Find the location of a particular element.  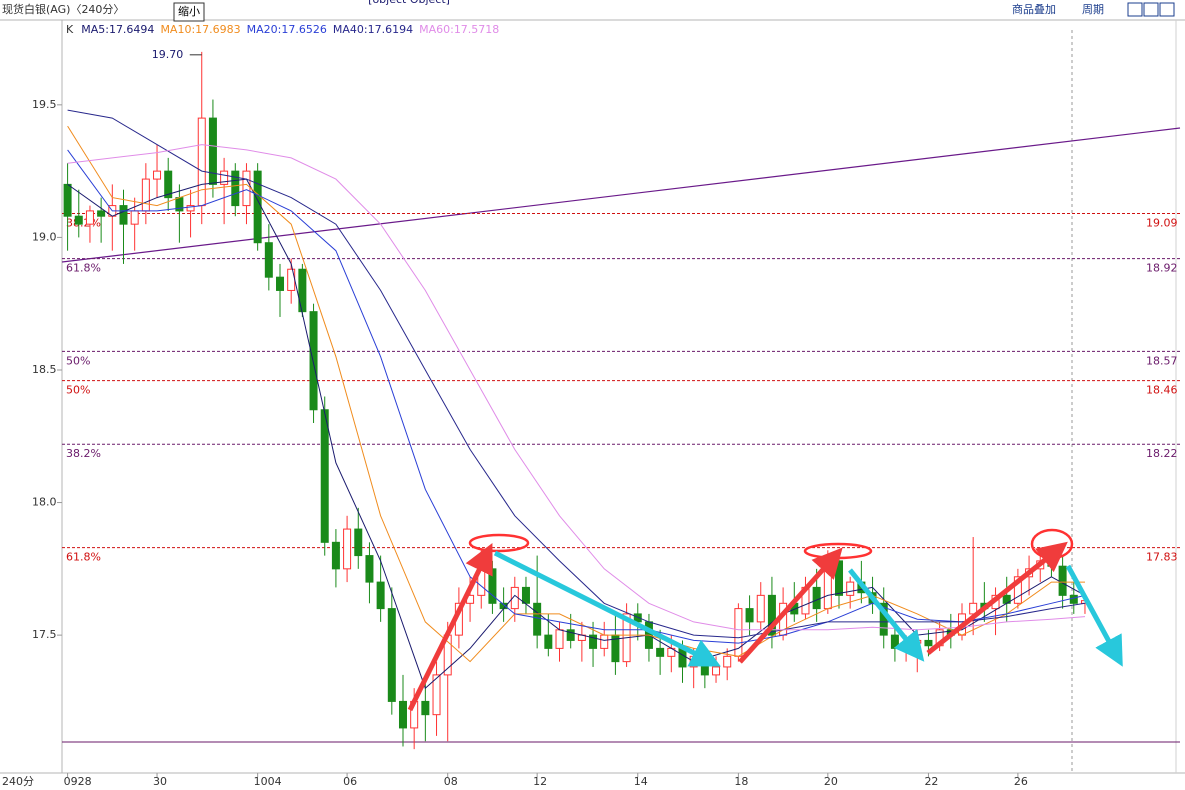

nav-window is located at coordinates (1167, 9).